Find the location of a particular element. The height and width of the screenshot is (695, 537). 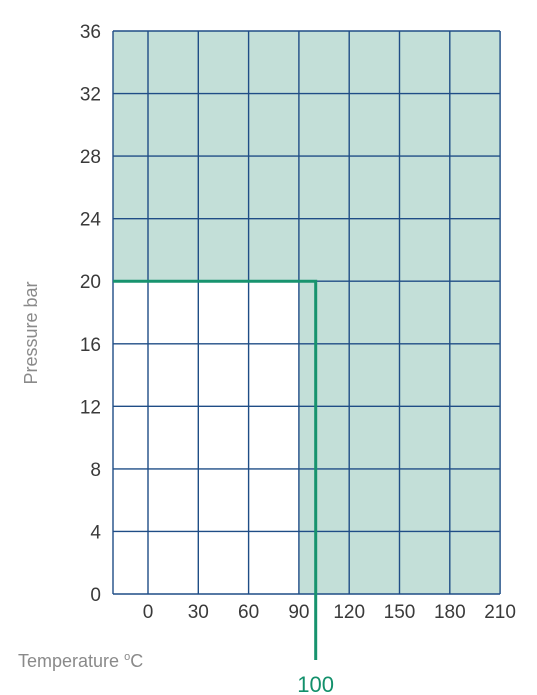

y-tick-labels: 0 4 8 12 16 20 24 28 32 36 is located at coordinates (91, 314).